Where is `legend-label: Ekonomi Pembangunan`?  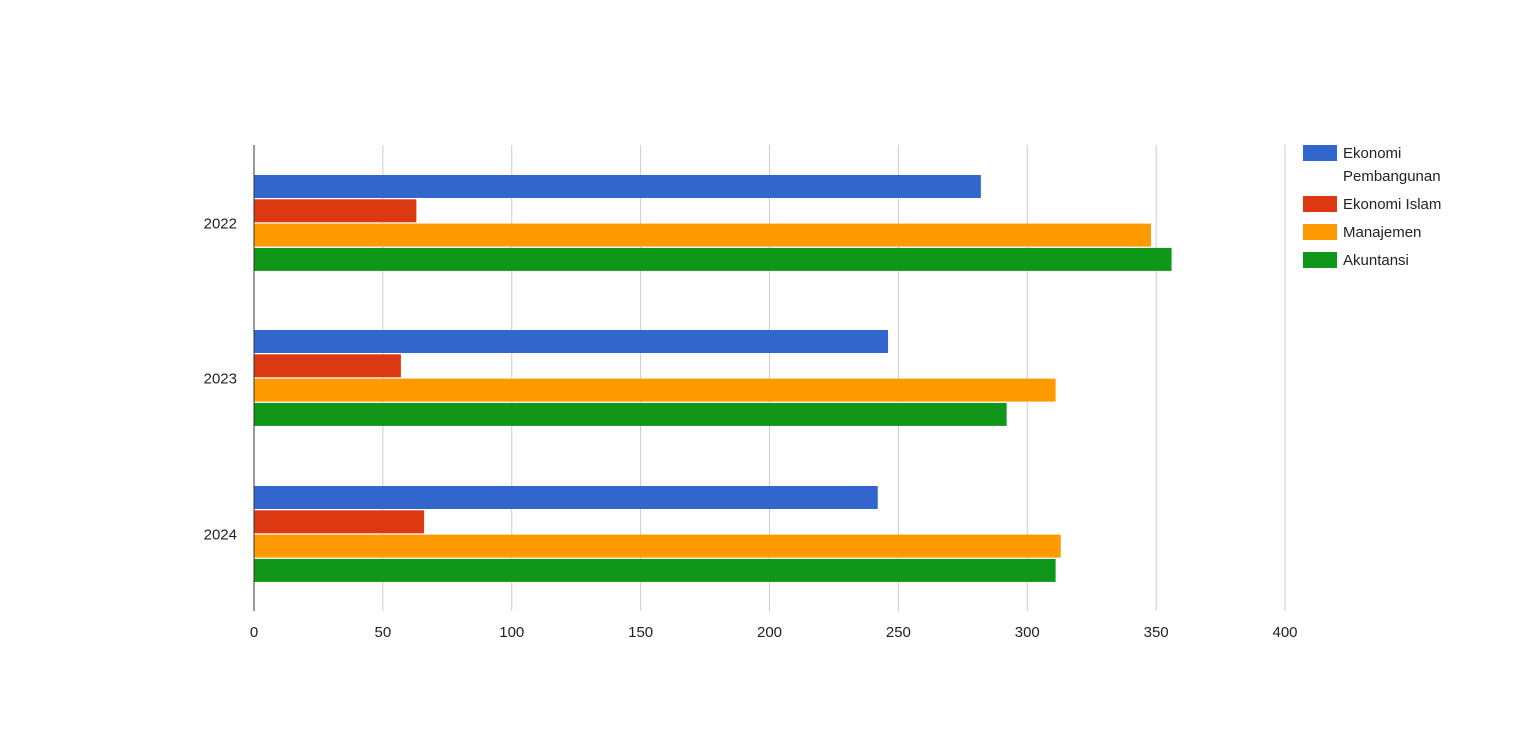 legend-label: Ekonomi Pembangunan is located at coordinates (1392, 165).